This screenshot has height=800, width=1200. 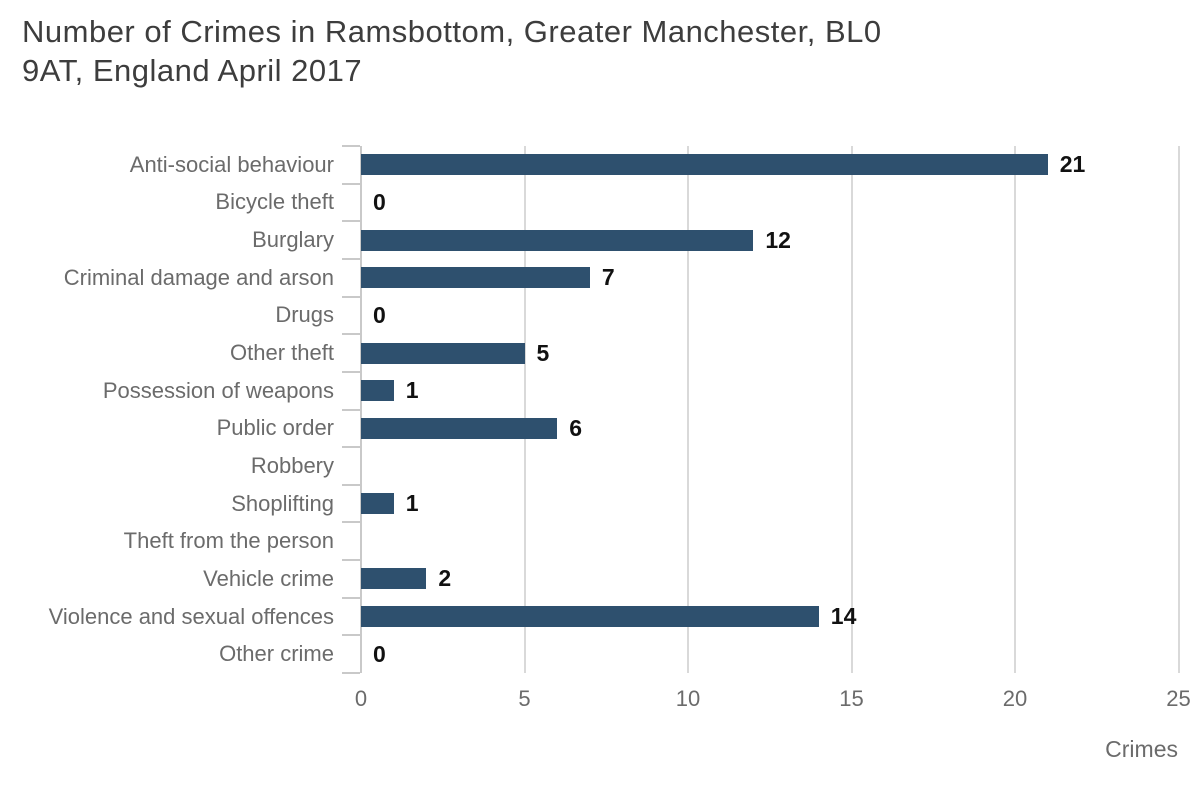 What do you see at coordinates (1015, 698) in the screenshot?
I see `x-tick-label-20: 20` at bounding box center [1015, 698].